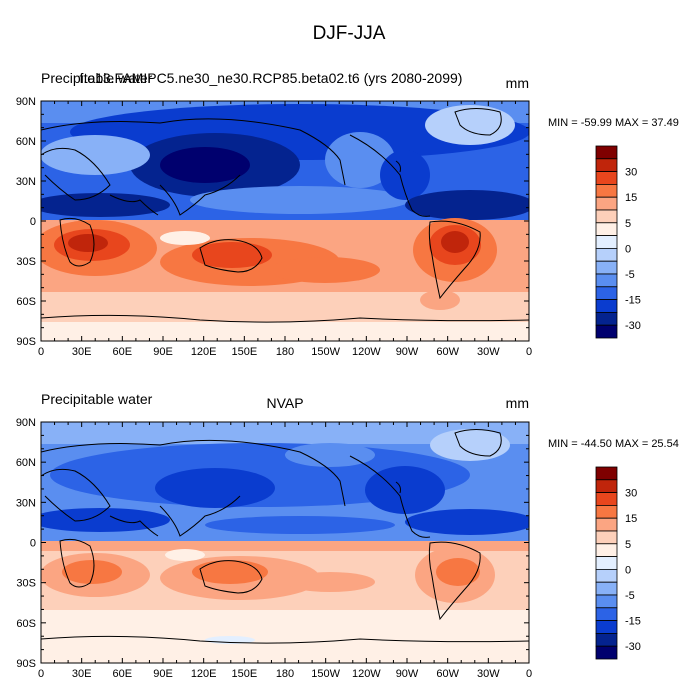  I want to click on y-tick-label: 30S, so click(26, 584).